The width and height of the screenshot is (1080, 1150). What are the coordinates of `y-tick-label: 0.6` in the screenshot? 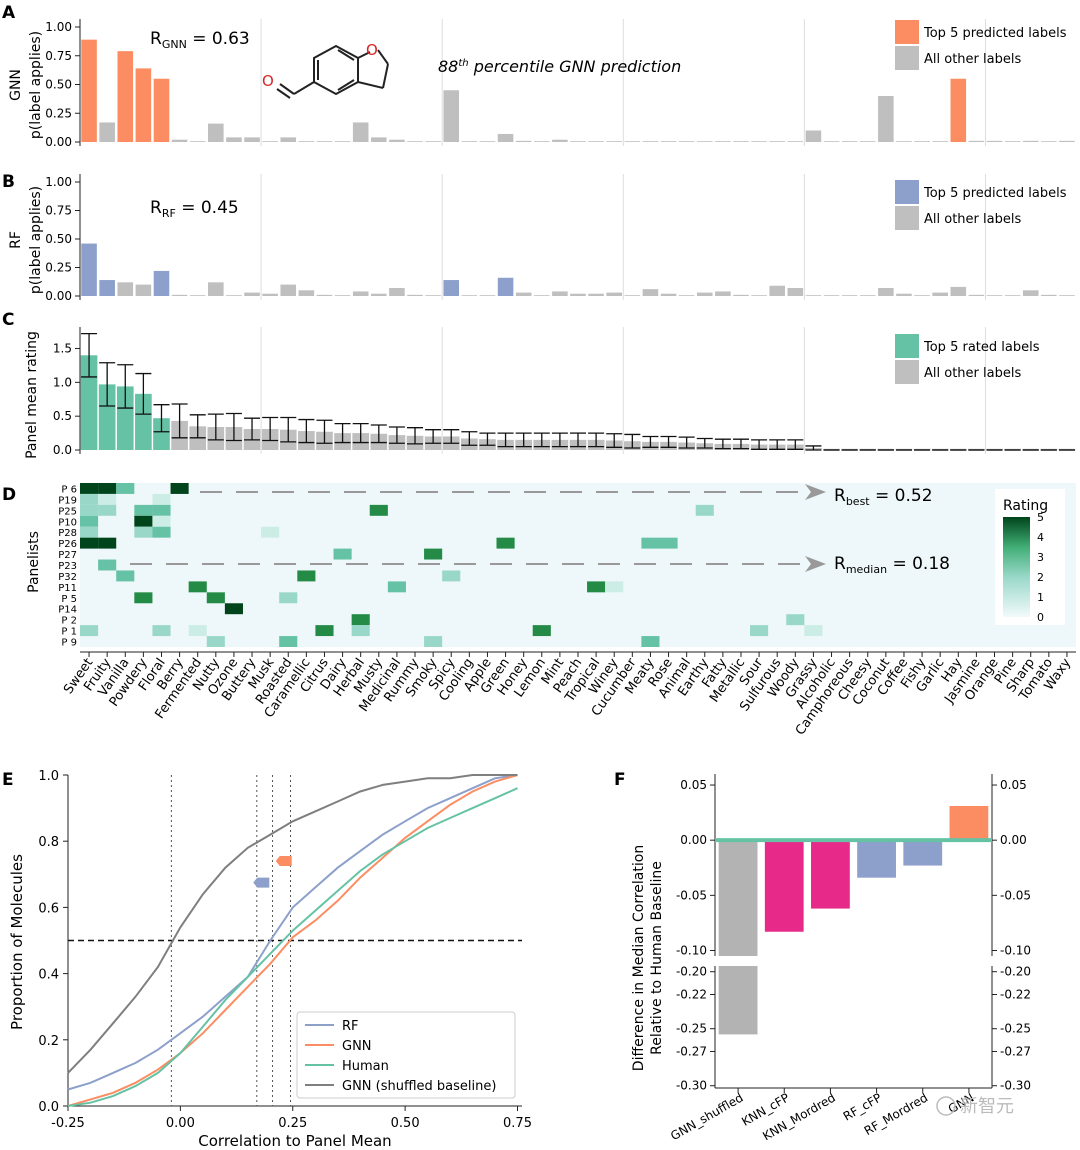 It's located at (48, 908).